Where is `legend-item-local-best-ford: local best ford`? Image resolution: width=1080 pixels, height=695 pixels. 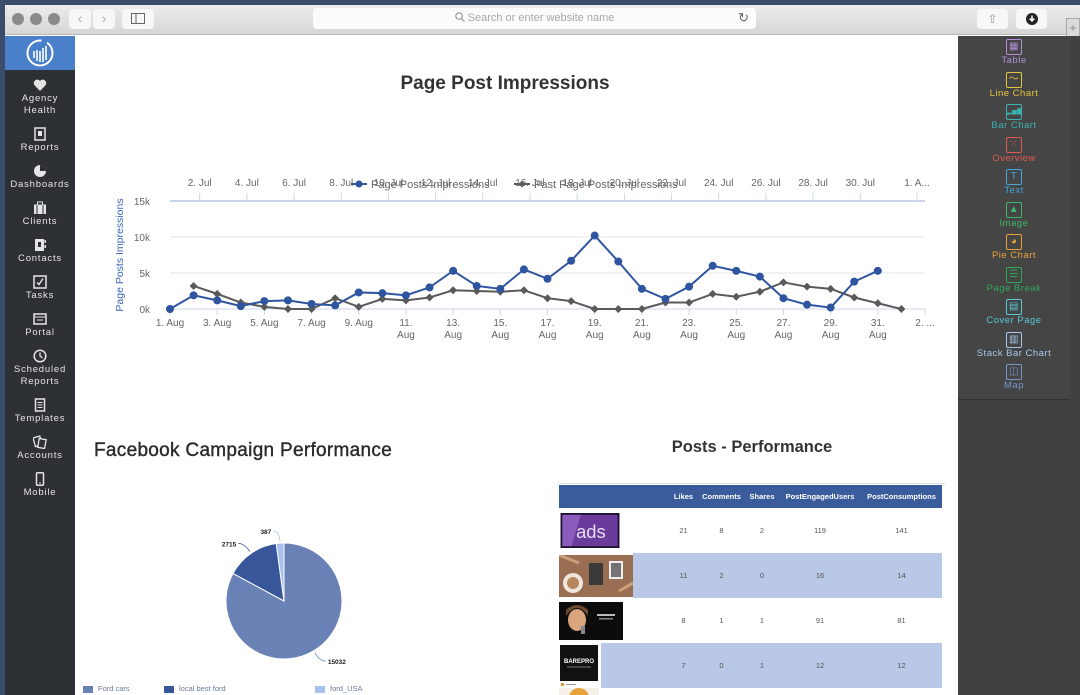
legend-item-local-best-ford: local best ford is located at coordinates (195, 688).